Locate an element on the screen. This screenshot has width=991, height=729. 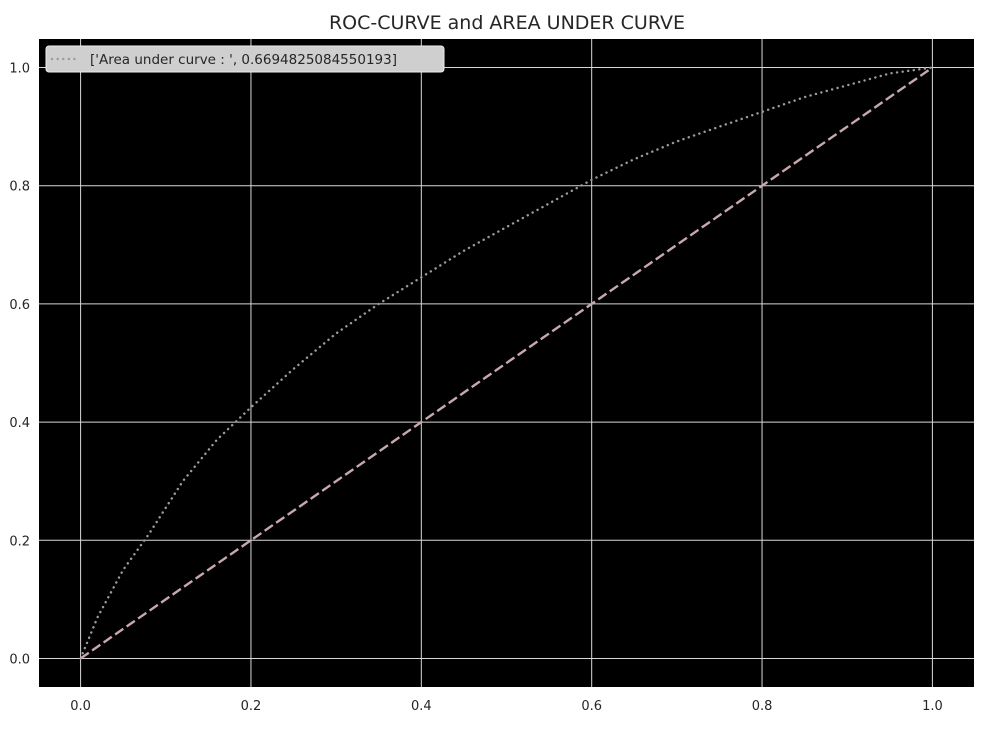
x-axis-ticks: 0.0 0.2 0.4 0.6 0.8 1.0 is located at coordinates (506, 706).